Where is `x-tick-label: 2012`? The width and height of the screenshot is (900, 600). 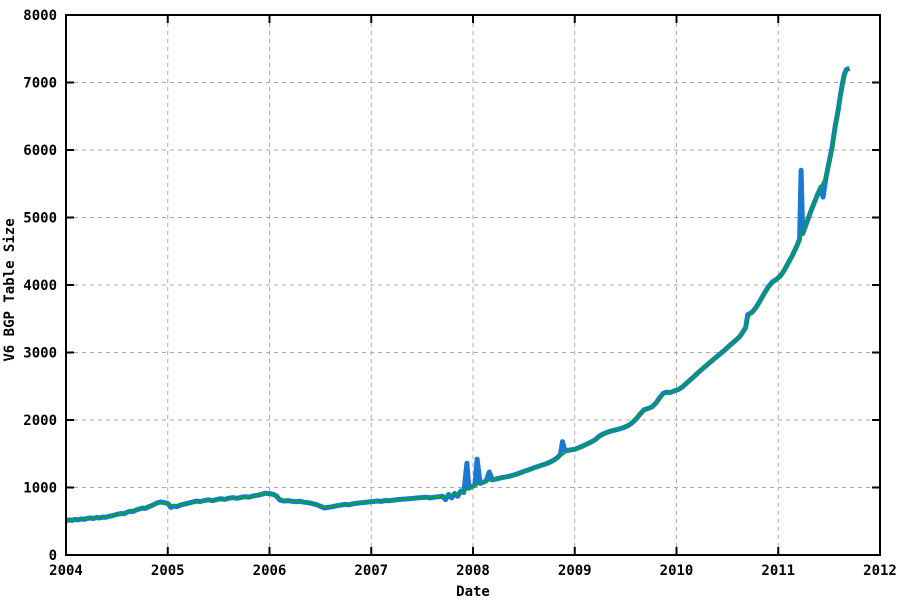 x-tick-label: 2012 is located at coordinates (880, 571).